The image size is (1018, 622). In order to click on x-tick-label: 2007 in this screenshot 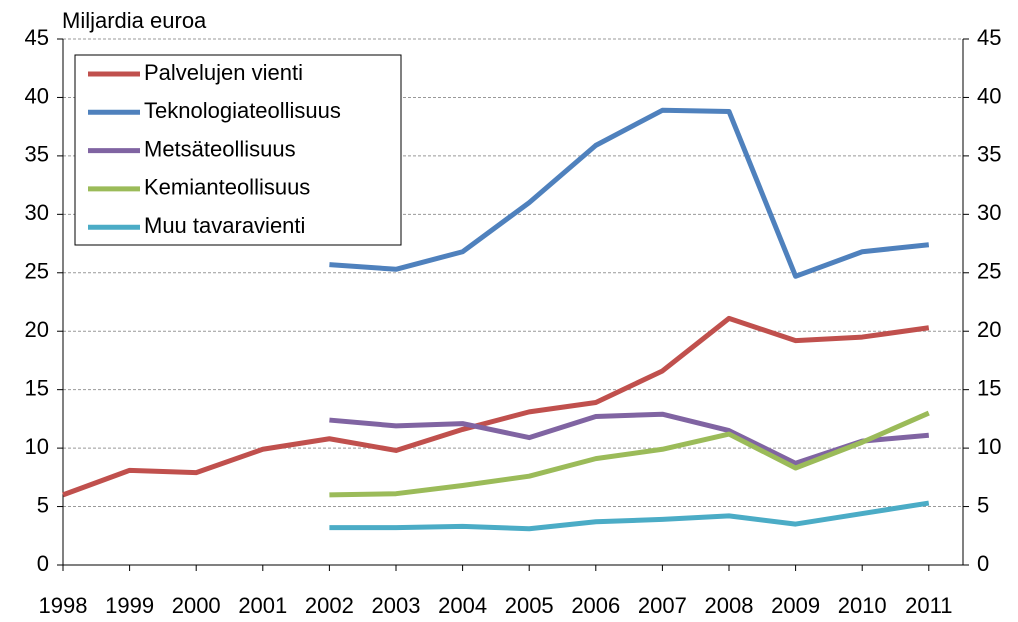, I will do `click(662, 605)`.